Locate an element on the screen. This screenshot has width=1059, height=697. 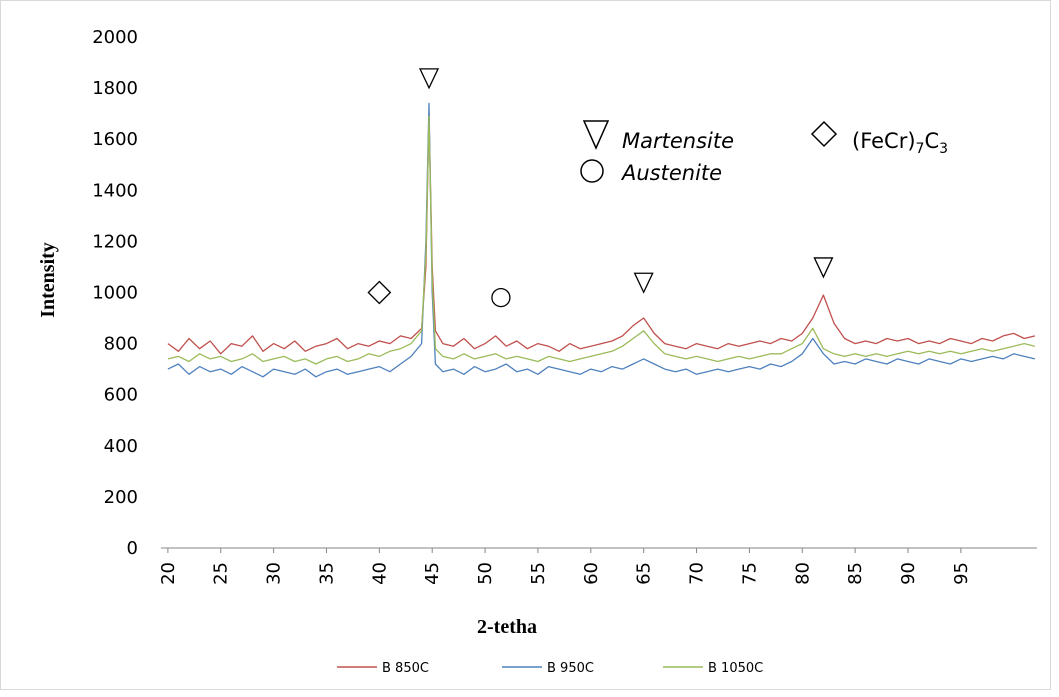
annotation: (FeCr)7C3 is located at coordinates (900, 143).